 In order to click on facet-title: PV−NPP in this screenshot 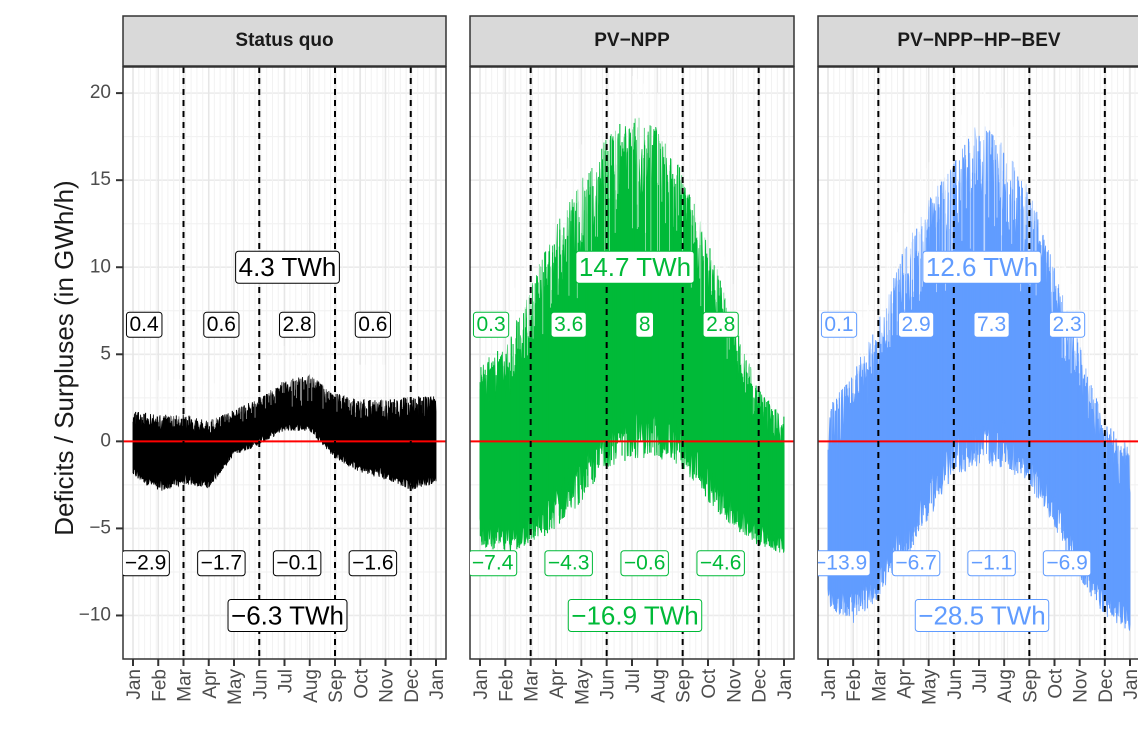, I will do `click(632, 40)`.